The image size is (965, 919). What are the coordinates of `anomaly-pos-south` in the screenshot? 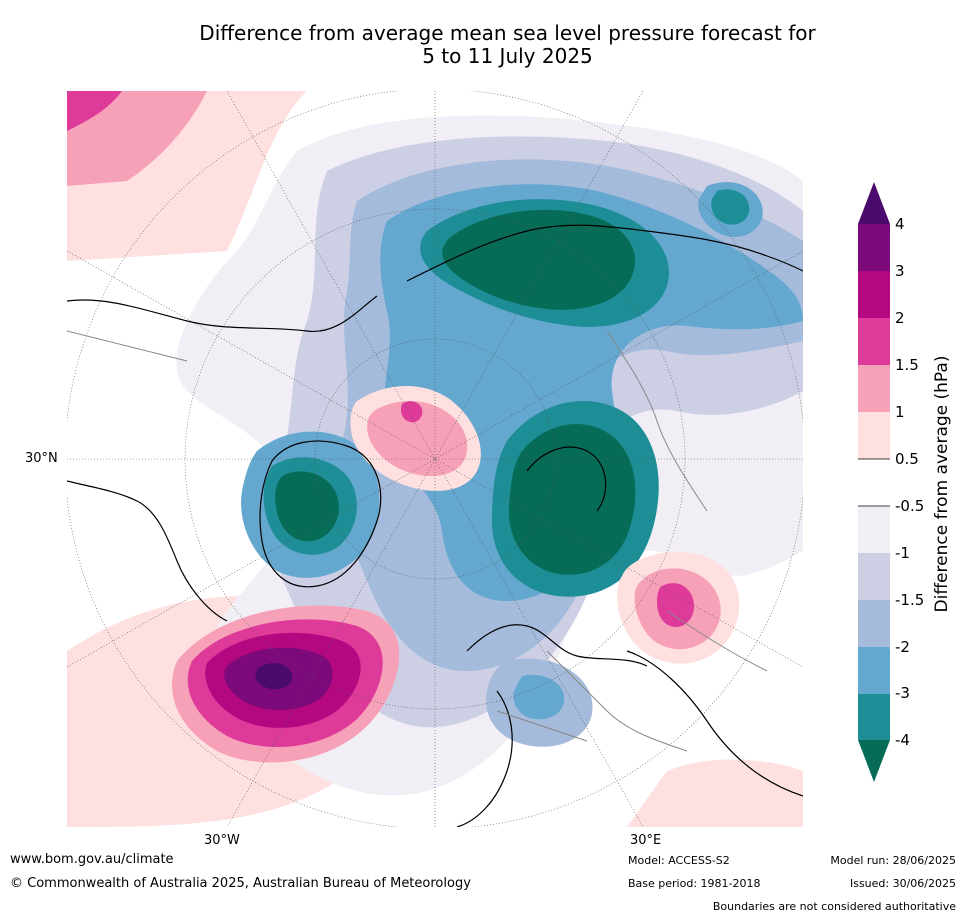 It's located at (715, 793).